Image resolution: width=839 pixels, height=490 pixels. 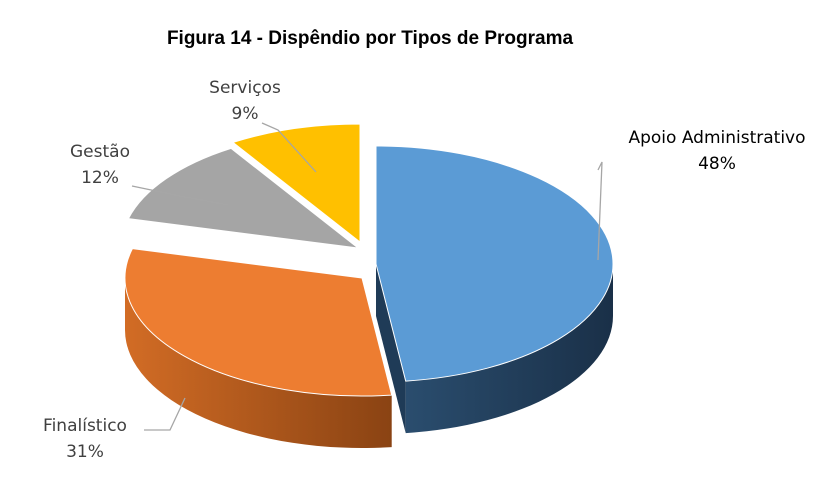 I want to click on slice-top-finalistico, so click(x=258, y=322).